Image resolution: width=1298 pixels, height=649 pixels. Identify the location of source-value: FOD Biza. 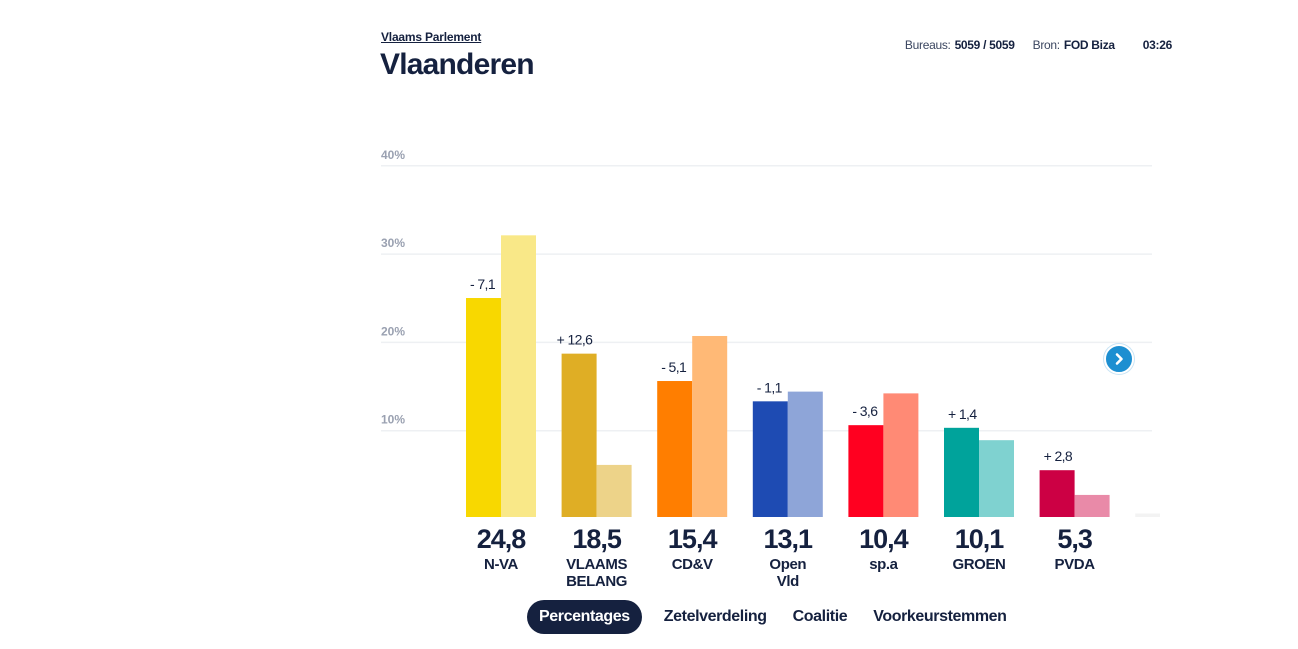
(1089, 45).